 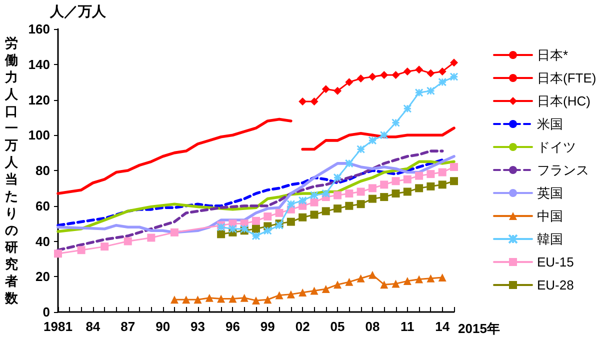 I want to click on y-tick-label: 60, so click(x=43, y=206).